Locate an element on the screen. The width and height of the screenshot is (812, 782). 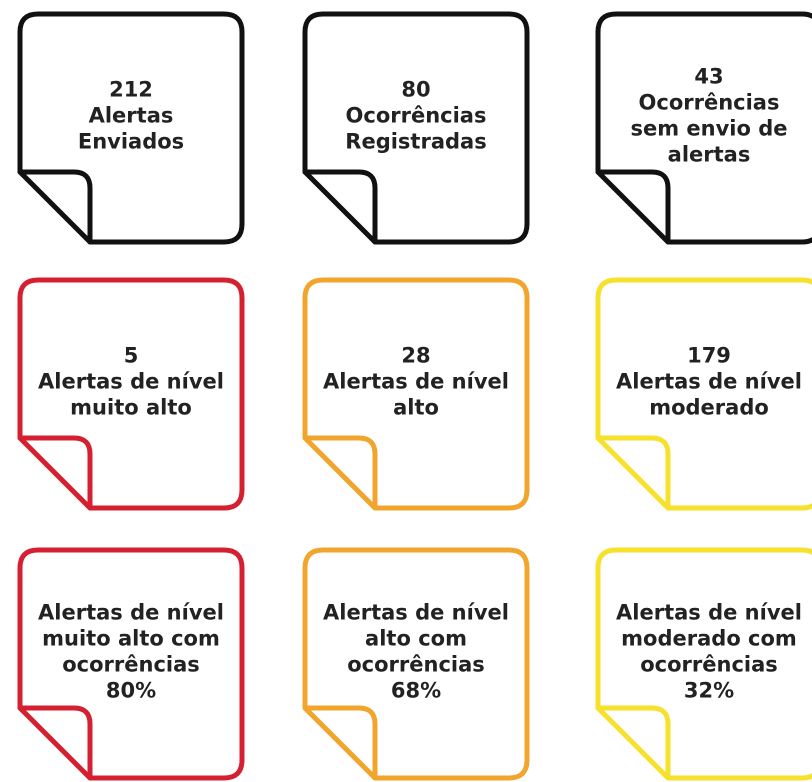
card-text: muito alto com is located at coordinates (131, 639).